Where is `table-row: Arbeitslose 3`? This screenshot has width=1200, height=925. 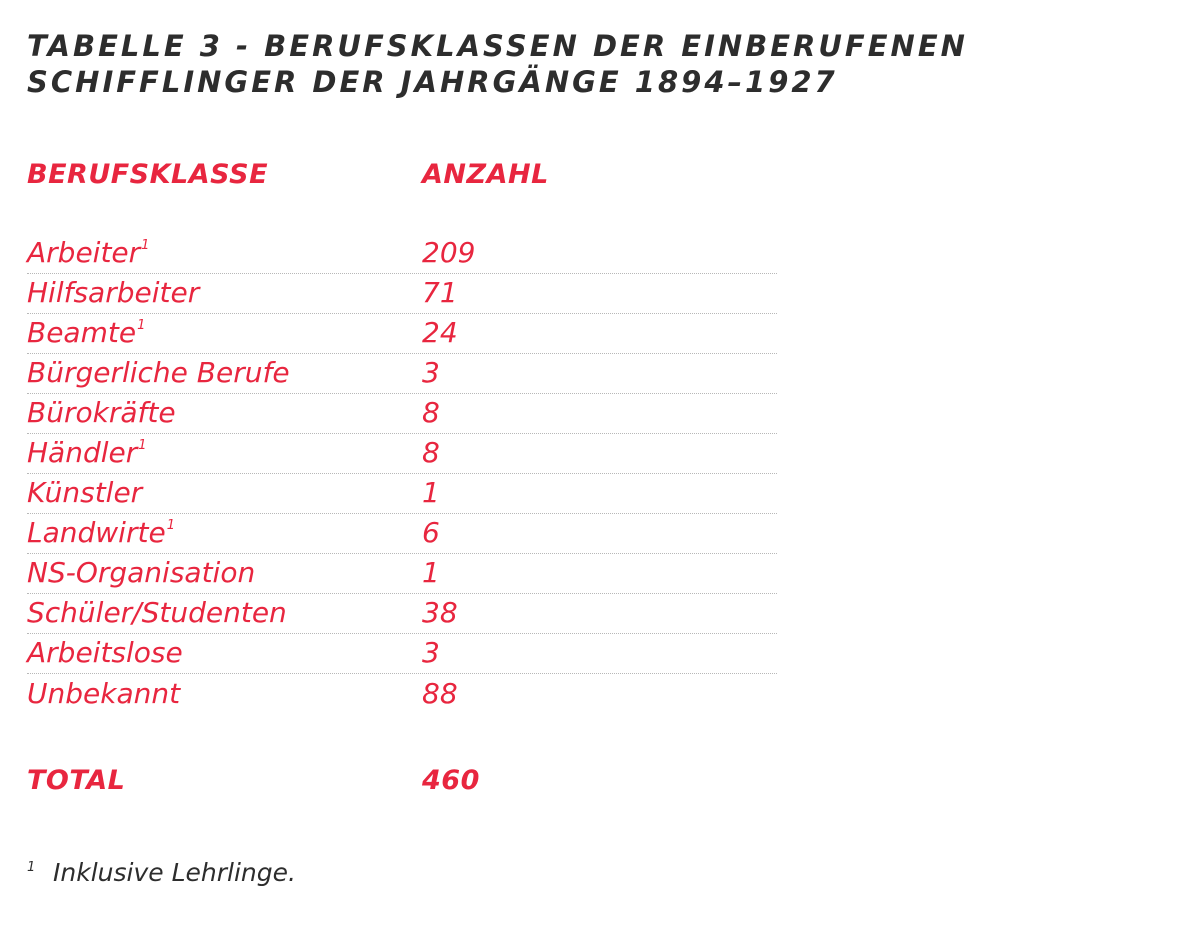 table-row: Arbeitslose 3 is located at coordinates (402, 654).